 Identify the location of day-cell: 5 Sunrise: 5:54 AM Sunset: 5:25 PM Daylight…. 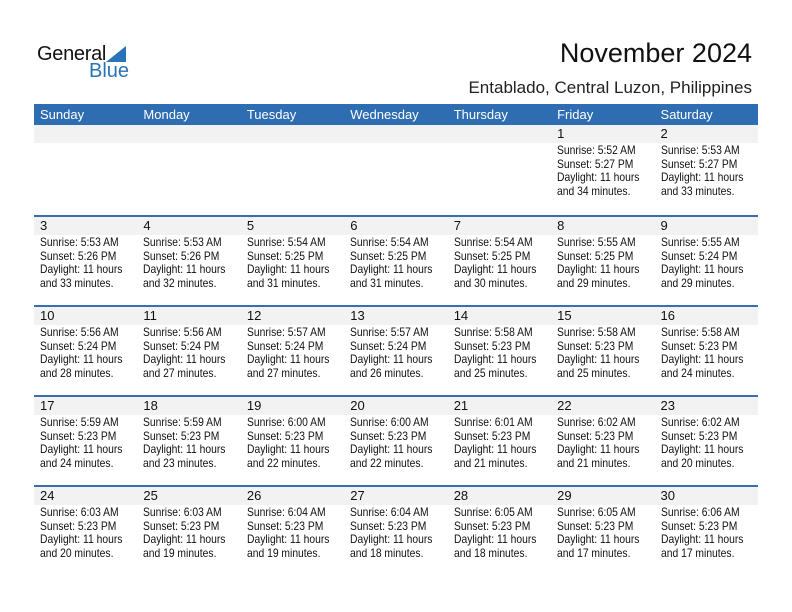
(292, 261).